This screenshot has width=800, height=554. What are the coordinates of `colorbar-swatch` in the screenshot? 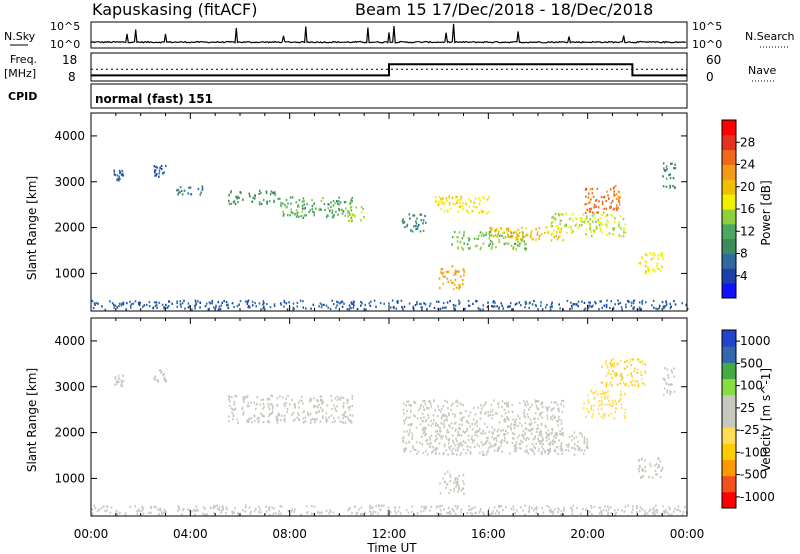 It's located at (729, 451).